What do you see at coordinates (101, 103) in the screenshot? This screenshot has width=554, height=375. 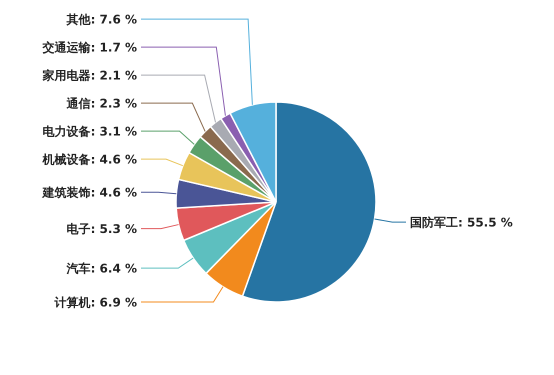 I see `slice-label: 通信: 2.3 %` at bounding box center [101, 103].